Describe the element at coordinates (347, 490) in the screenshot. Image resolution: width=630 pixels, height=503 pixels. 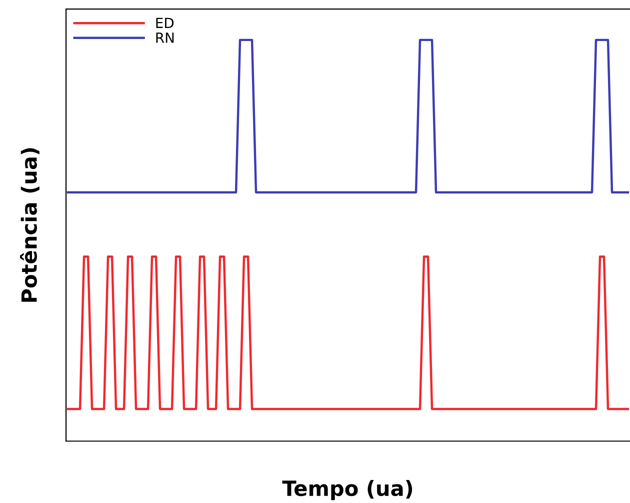
I see `x-axis-title: Tempo (ua)` at that location.